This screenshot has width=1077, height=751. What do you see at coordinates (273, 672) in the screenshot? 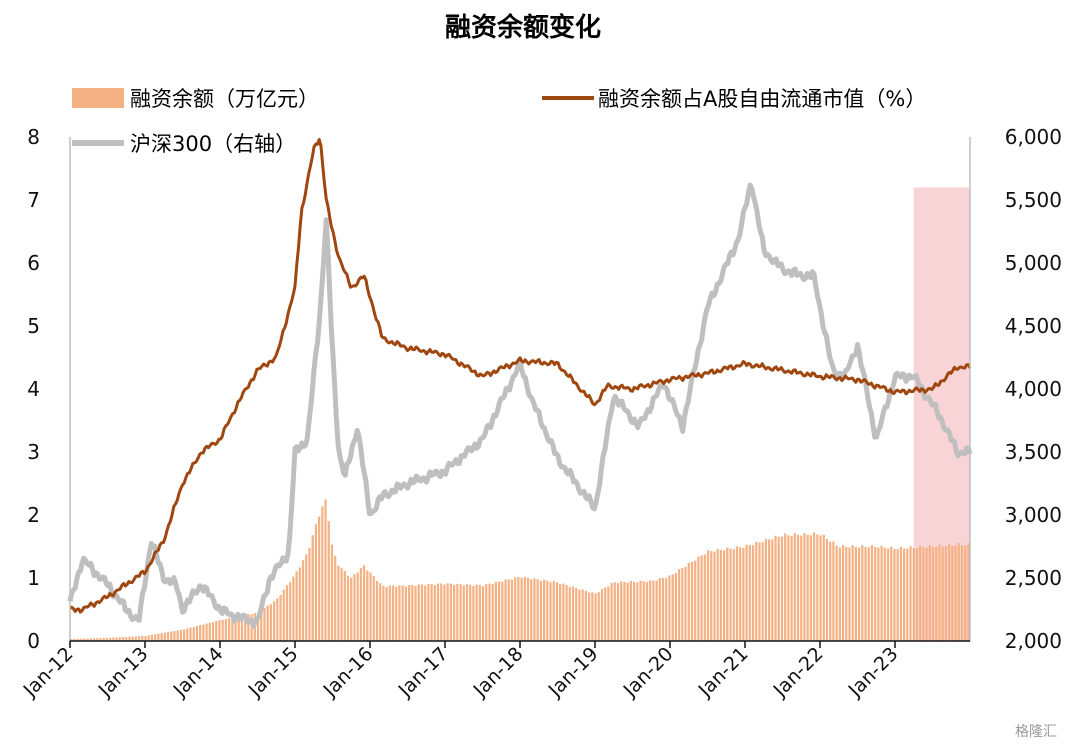
I see `x-axis-tick-label: Jan-15` at bounding box center [273, 672].